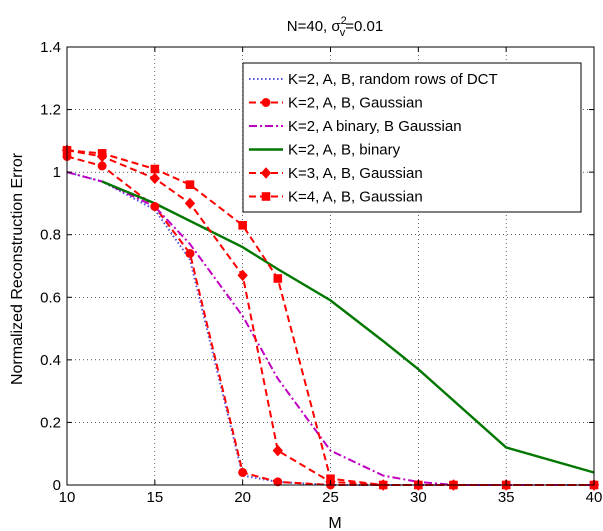  I want to click on legend-label: K=2, A binary, B Gaussian, so click(375, 126).